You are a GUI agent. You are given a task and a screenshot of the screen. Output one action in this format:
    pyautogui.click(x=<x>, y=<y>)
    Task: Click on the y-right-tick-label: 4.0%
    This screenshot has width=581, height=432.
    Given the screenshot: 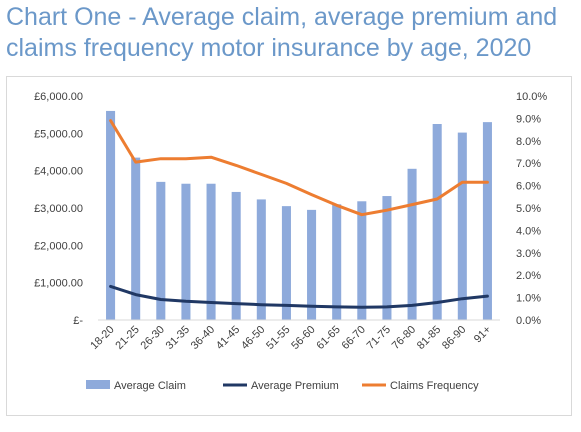 What is the action you would take?
    pyautogui.click(x=528, y=231)
    